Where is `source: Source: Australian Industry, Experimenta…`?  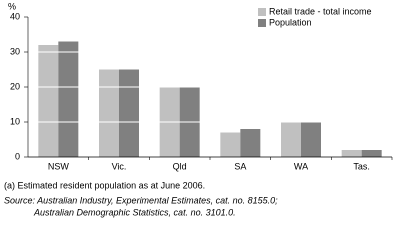
source: Source: Australian Industry, Experimenta… is located at coordinates (141, 200).